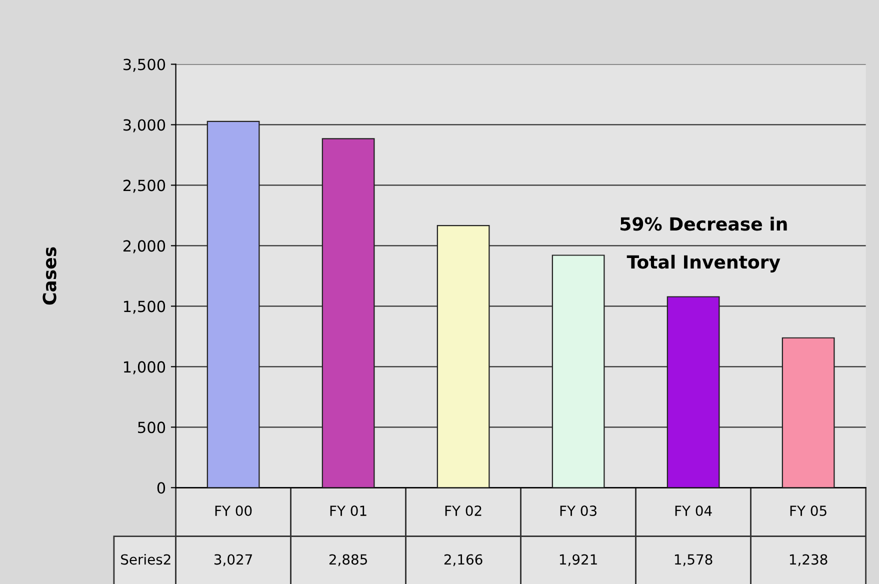  I want to click on y-tick-label: 2,000, so click(144, 247).